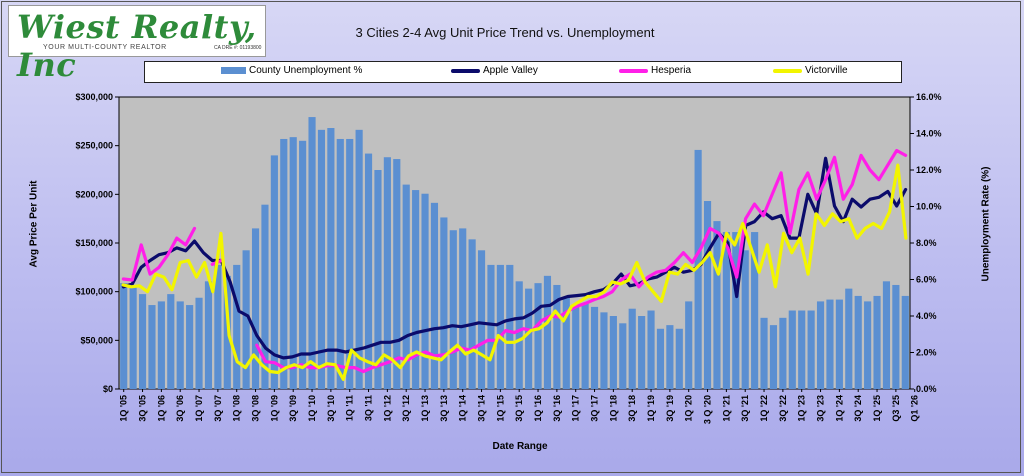 The image size is (1024, 476). I want to click on y-tick-label-left: $100,000, so click(94, 292).